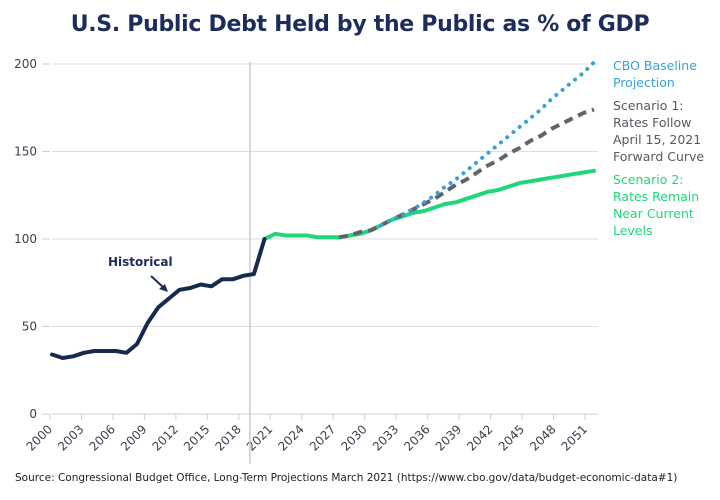 The height and width of the screenshot is (500, 720). I want to click on legend-line: Projection, so click(644, 82).